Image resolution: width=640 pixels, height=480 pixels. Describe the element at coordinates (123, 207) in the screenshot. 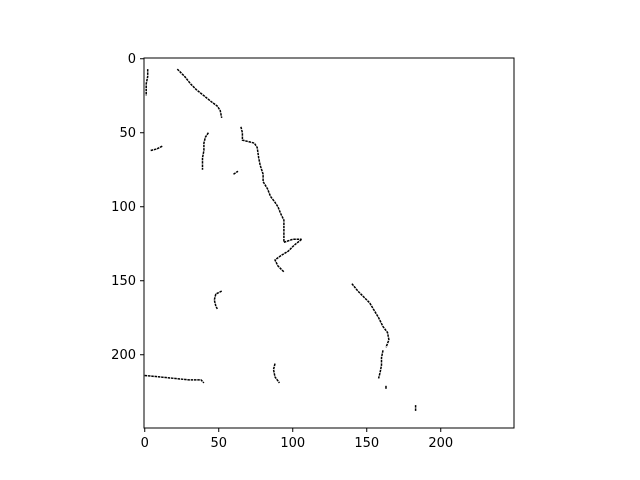

I see `y-tick-label-2: 100` at that location.